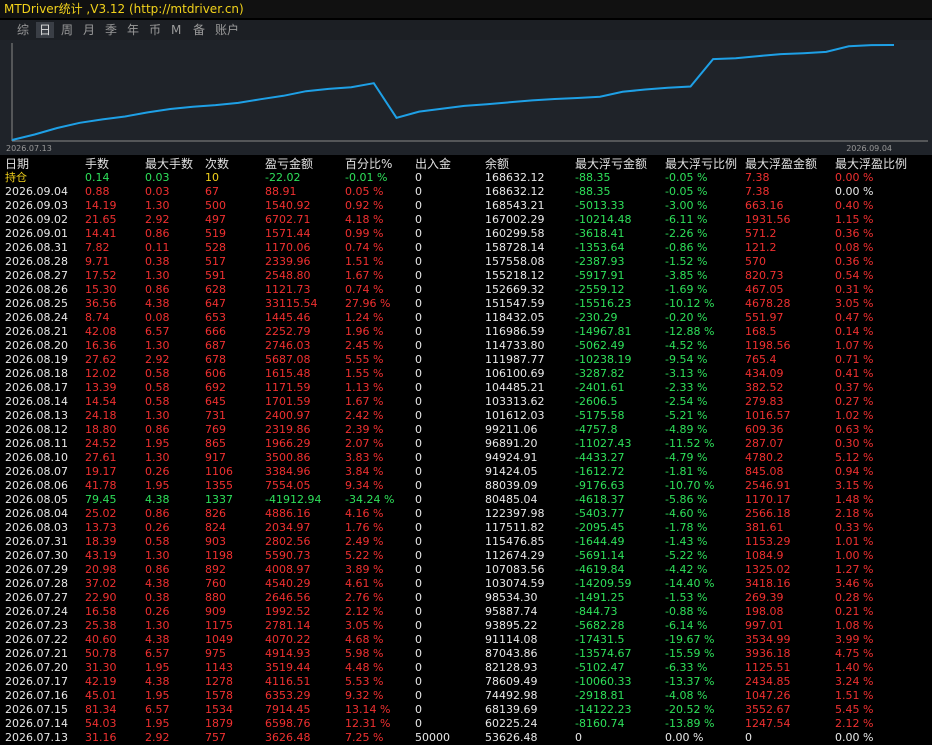 The width and height of the screenshot is (932, 745). Describe the element at coordinates (600, 261) in the screenshot. I see `table-cell: -2387.93` at that location.